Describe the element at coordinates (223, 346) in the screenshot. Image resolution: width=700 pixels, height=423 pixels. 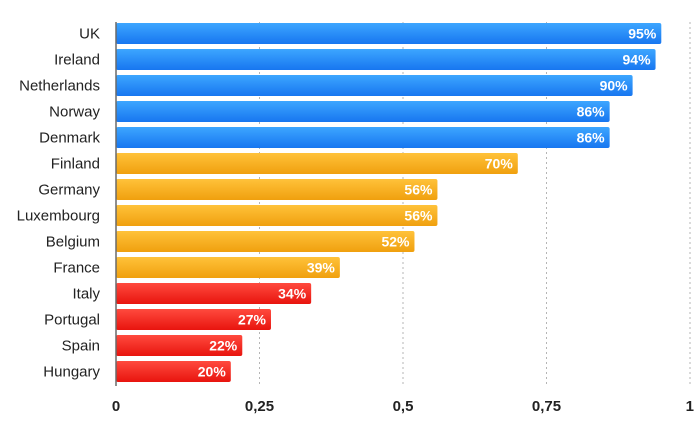
I see `value-label: 22%` at that location.